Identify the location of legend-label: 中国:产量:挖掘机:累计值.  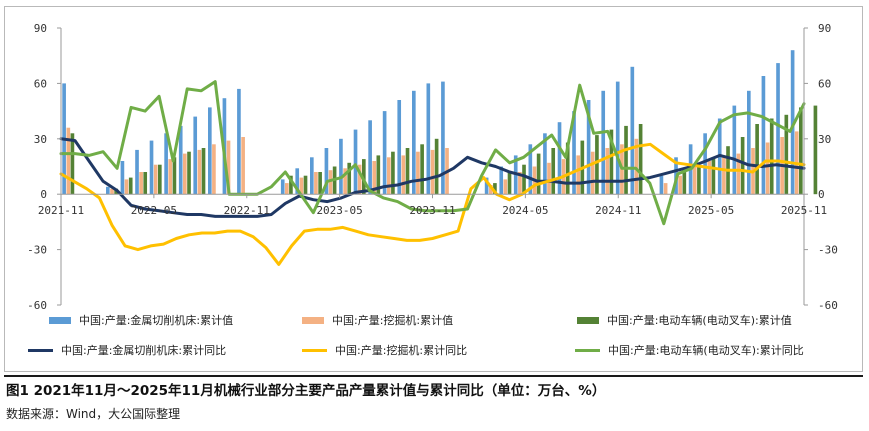
(393, 320).